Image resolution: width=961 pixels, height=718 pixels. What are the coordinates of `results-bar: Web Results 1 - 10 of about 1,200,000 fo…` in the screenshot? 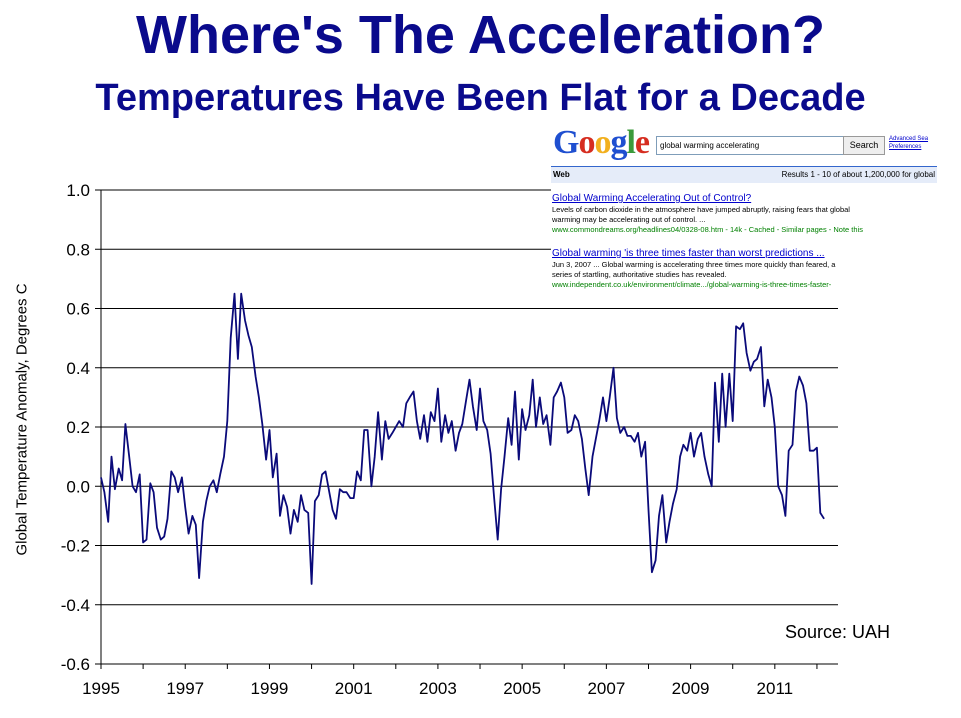 It's located at (744, 174).